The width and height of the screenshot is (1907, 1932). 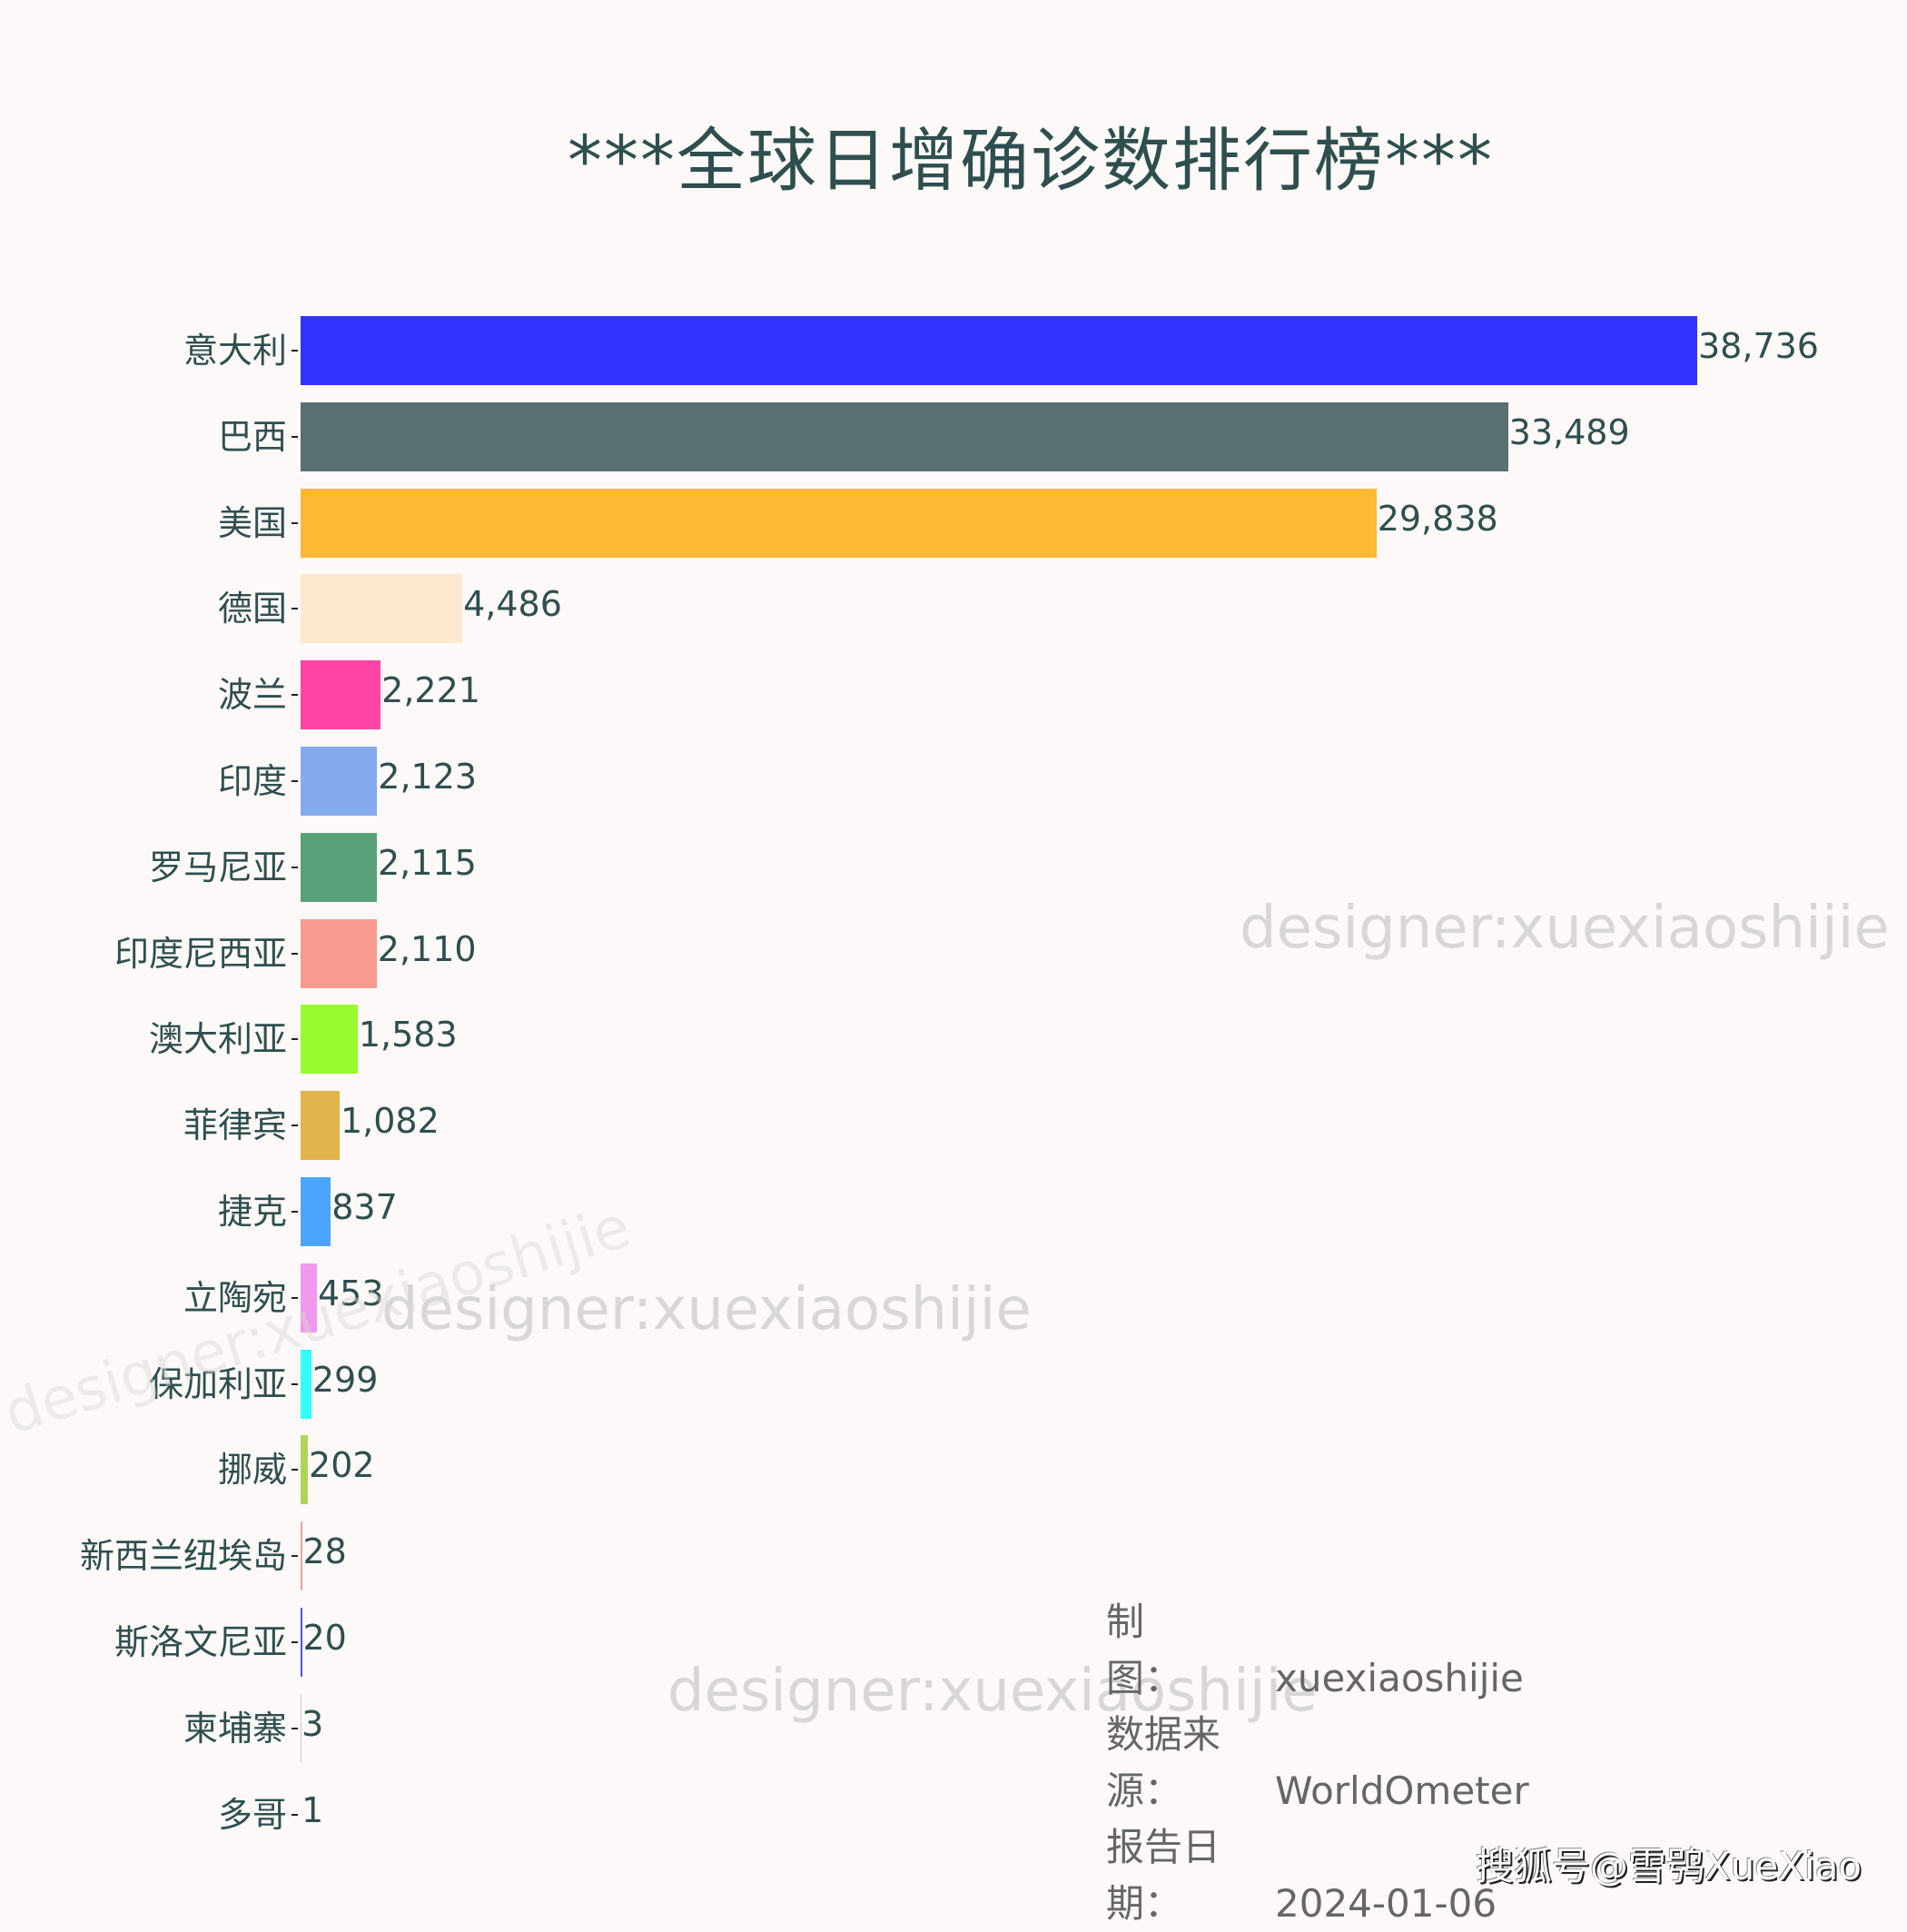 I want to click on category-label: 印度, so click(x=253, y=781).